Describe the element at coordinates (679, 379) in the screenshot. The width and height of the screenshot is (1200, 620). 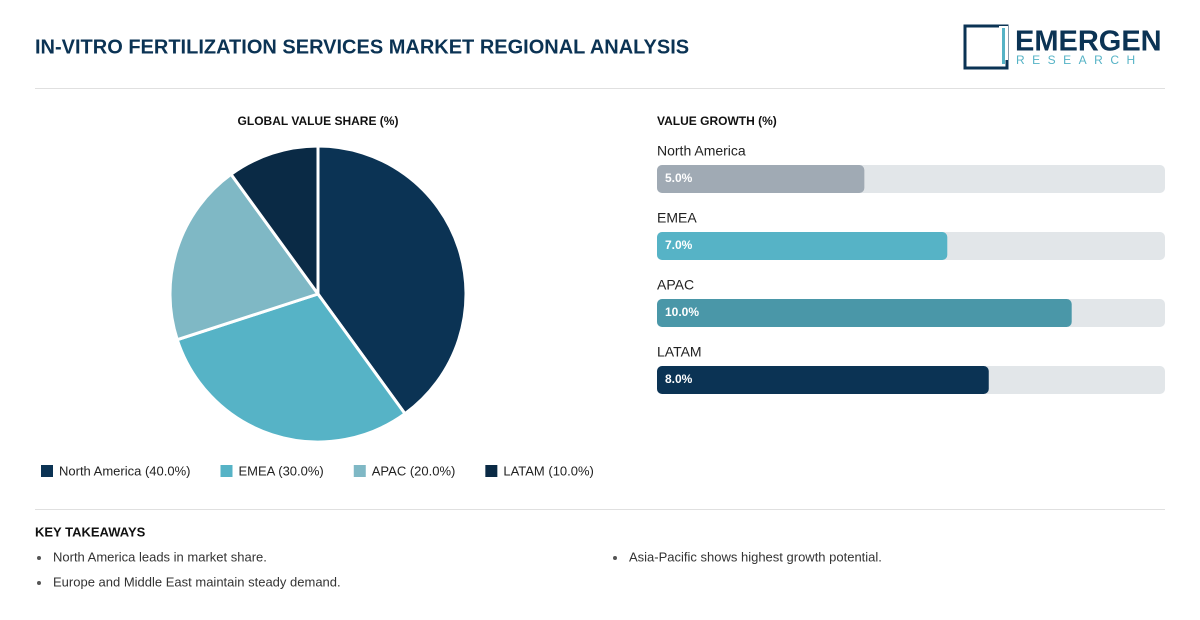
I see `bar-value-label: 8.0%` at that location.